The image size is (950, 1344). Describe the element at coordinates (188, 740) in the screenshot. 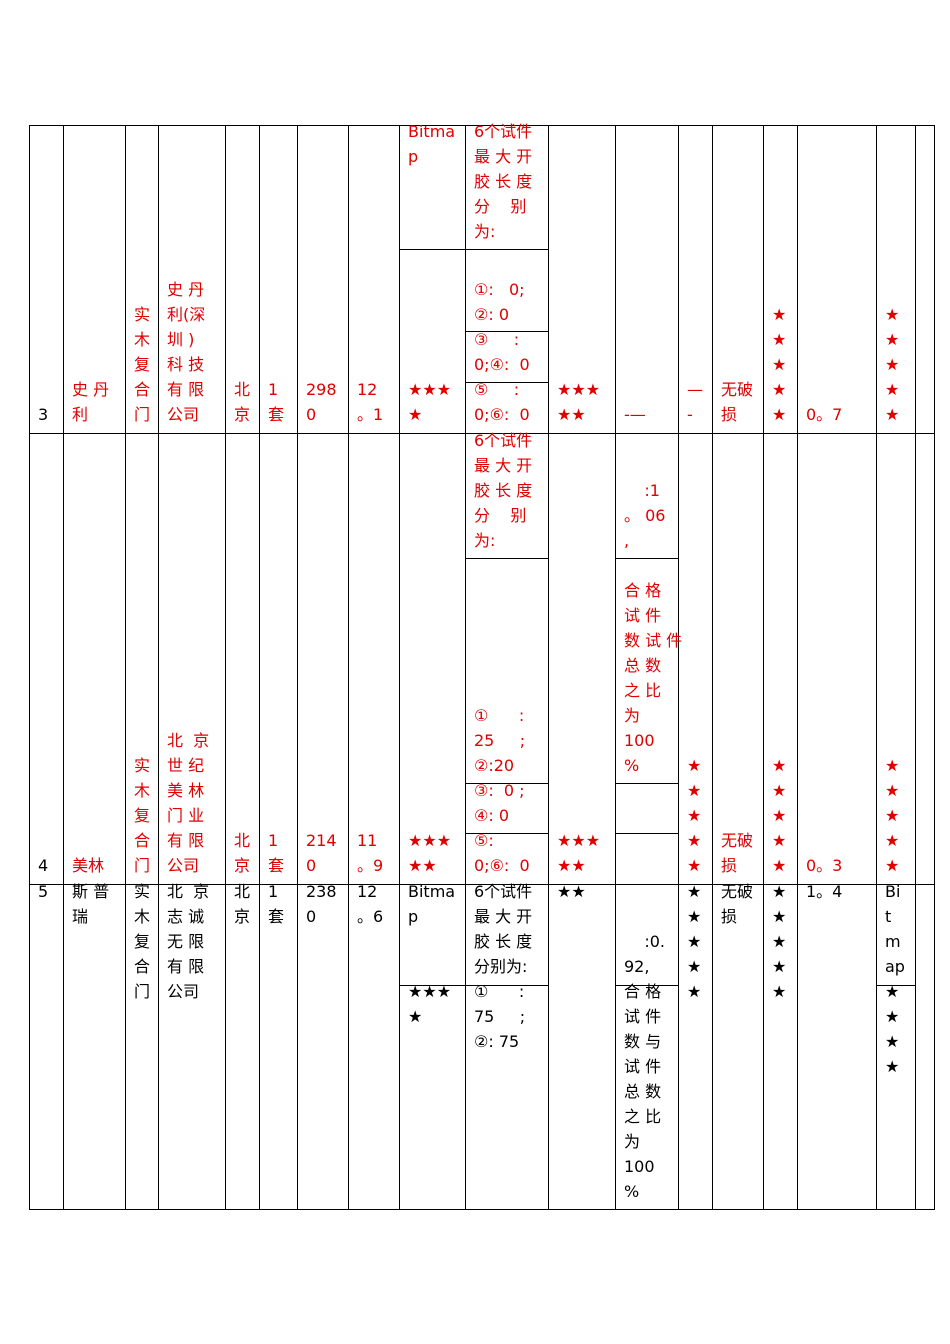

I see `manufacturer: 北 京` at that location.